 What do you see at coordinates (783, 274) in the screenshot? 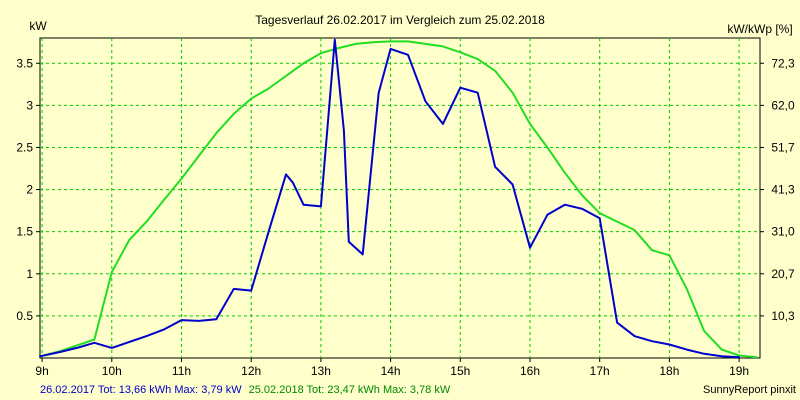
I see `y-right-tick-label: 20,7` at bounding box center [783, 274].